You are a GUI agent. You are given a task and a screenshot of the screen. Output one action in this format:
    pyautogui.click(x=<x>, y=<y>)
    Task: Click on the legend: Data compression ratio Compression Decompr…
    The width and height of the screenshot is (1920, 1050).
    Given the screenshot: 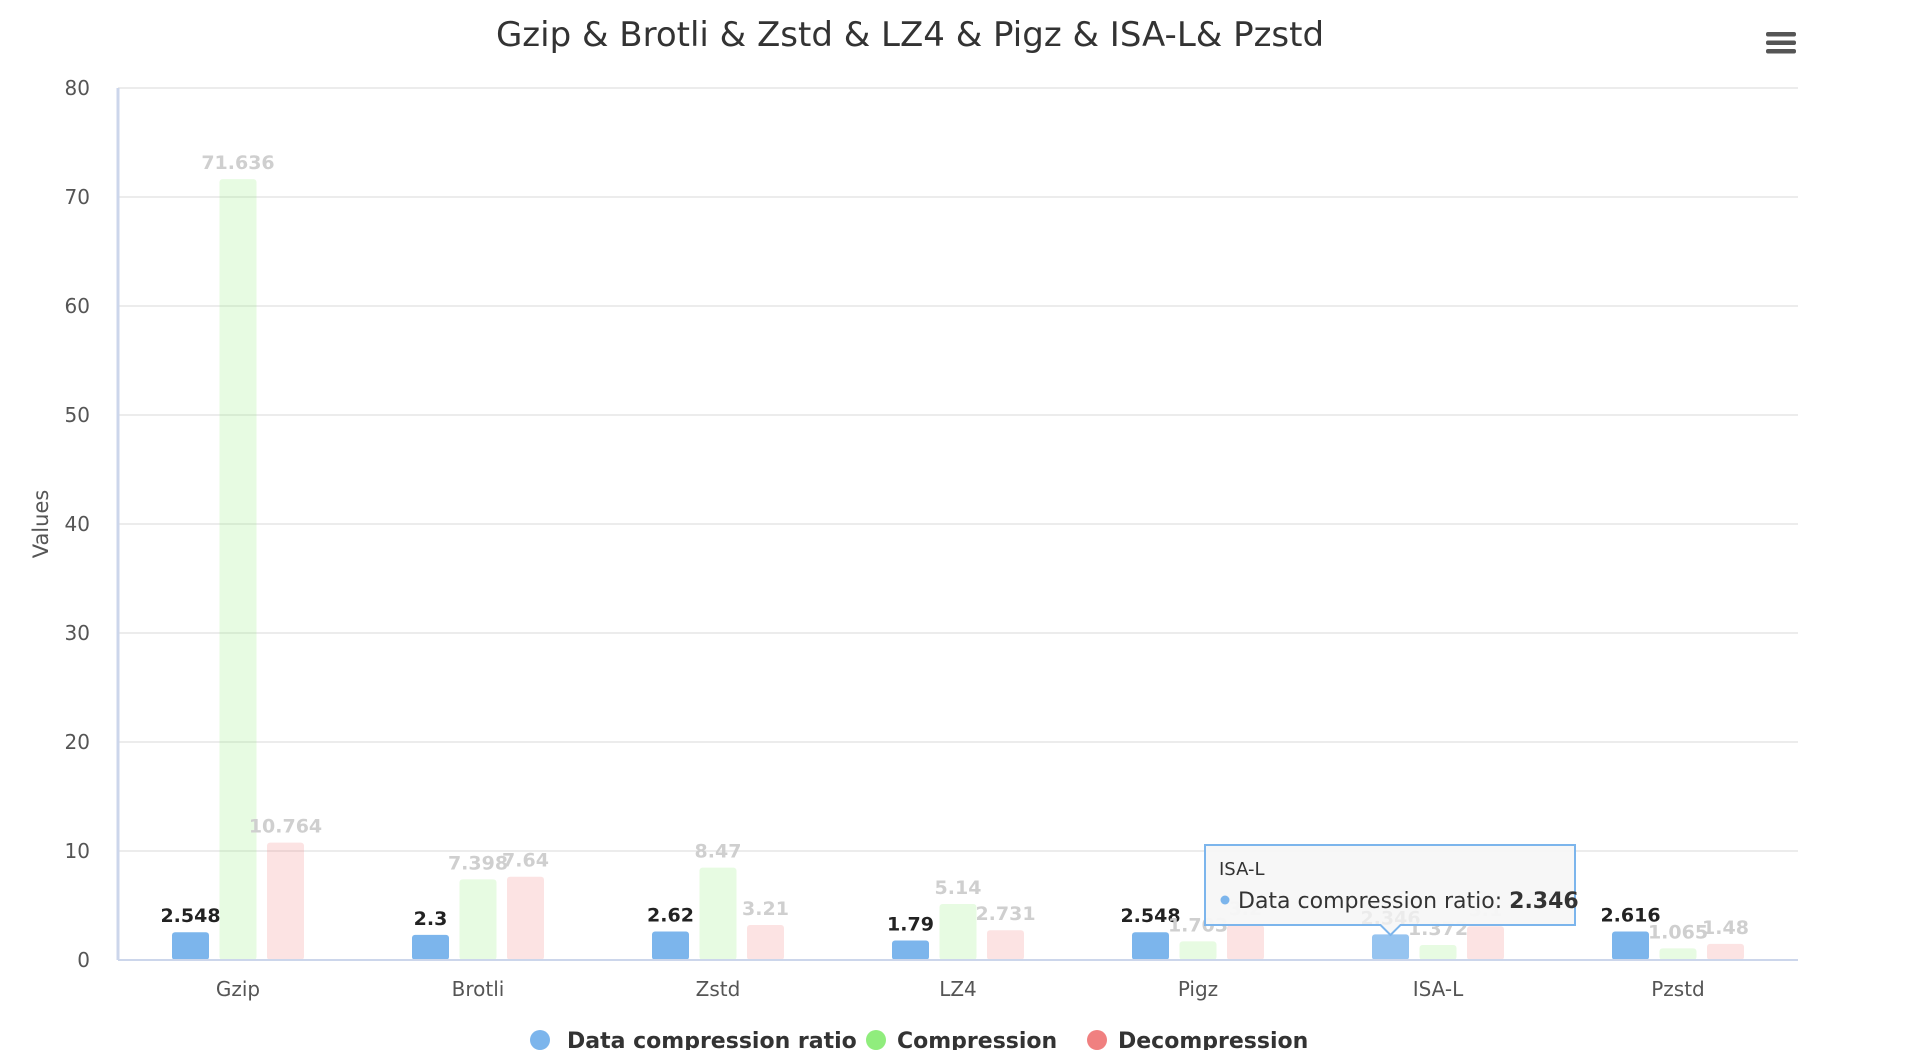 What is the action you would take?
    pyautogui.click(x=919, y=1039)
    